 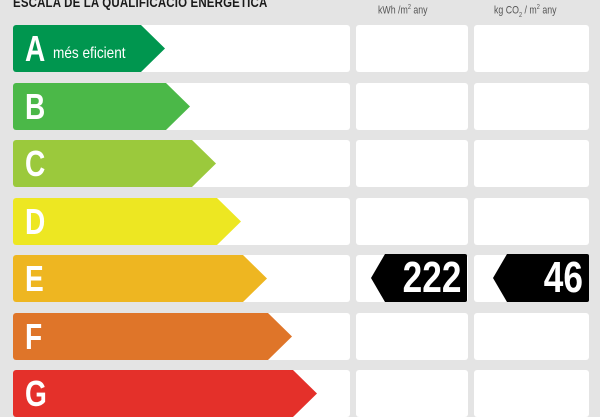 I want to click on class-arrow-e: E, so click(x=140, y=278).